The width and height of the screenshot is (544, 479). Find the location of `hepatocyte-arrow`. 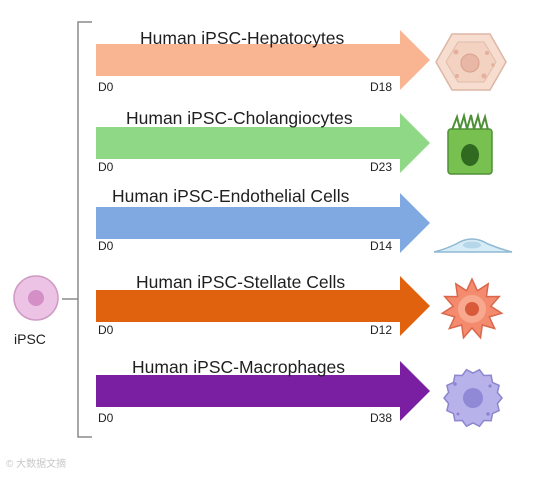

hepatocyte-arrow is located at coordinates (263, 60).